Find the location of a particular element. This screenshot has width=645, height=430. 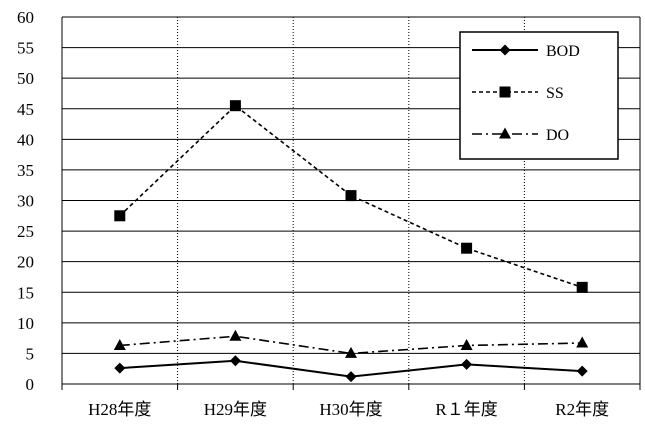

x-tick-label: H29年度 is located at coordinates (235, 409).